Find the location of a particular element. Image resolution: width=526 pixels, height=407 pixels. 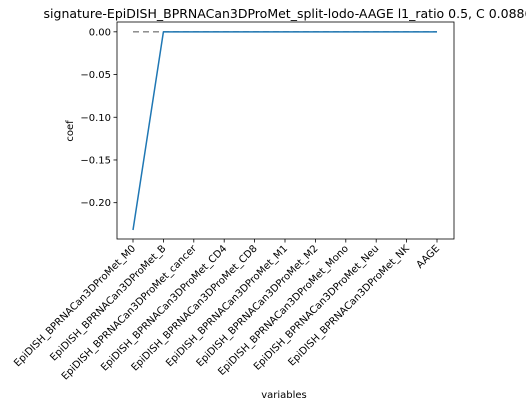

y-tick-label: 0.00 is located at coordinates (100, 32).